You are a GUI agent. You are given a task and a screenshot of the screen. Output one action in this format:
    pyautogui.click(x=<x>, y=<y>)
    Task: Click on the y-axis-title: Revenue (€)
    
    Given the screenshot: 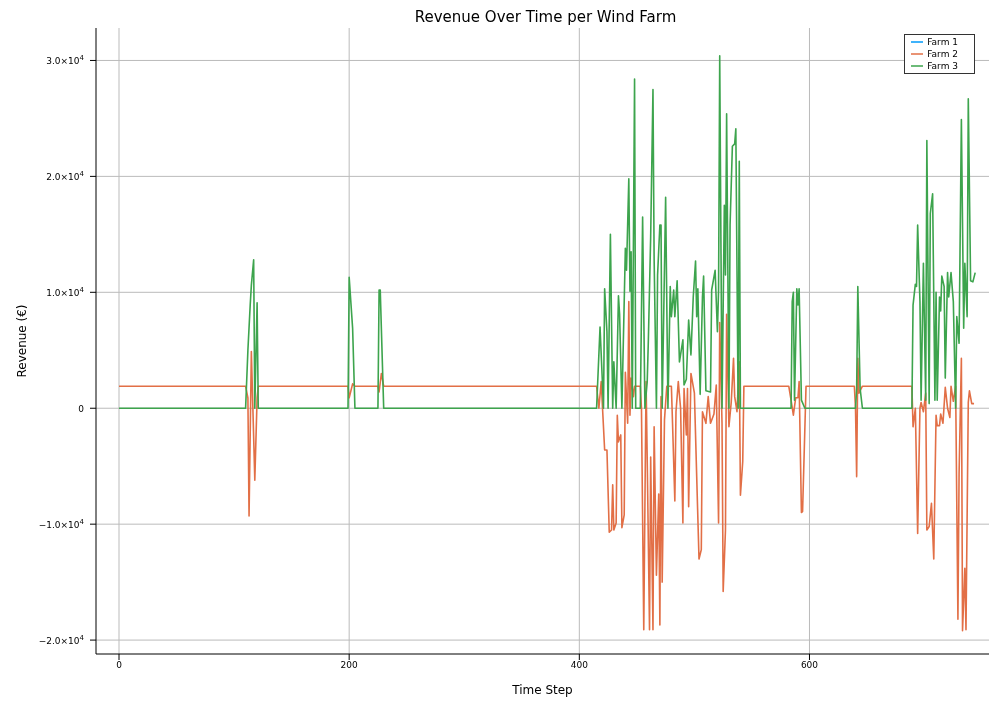 What is the action you would take?
    pyautogui.click(x=22, y=341)
    